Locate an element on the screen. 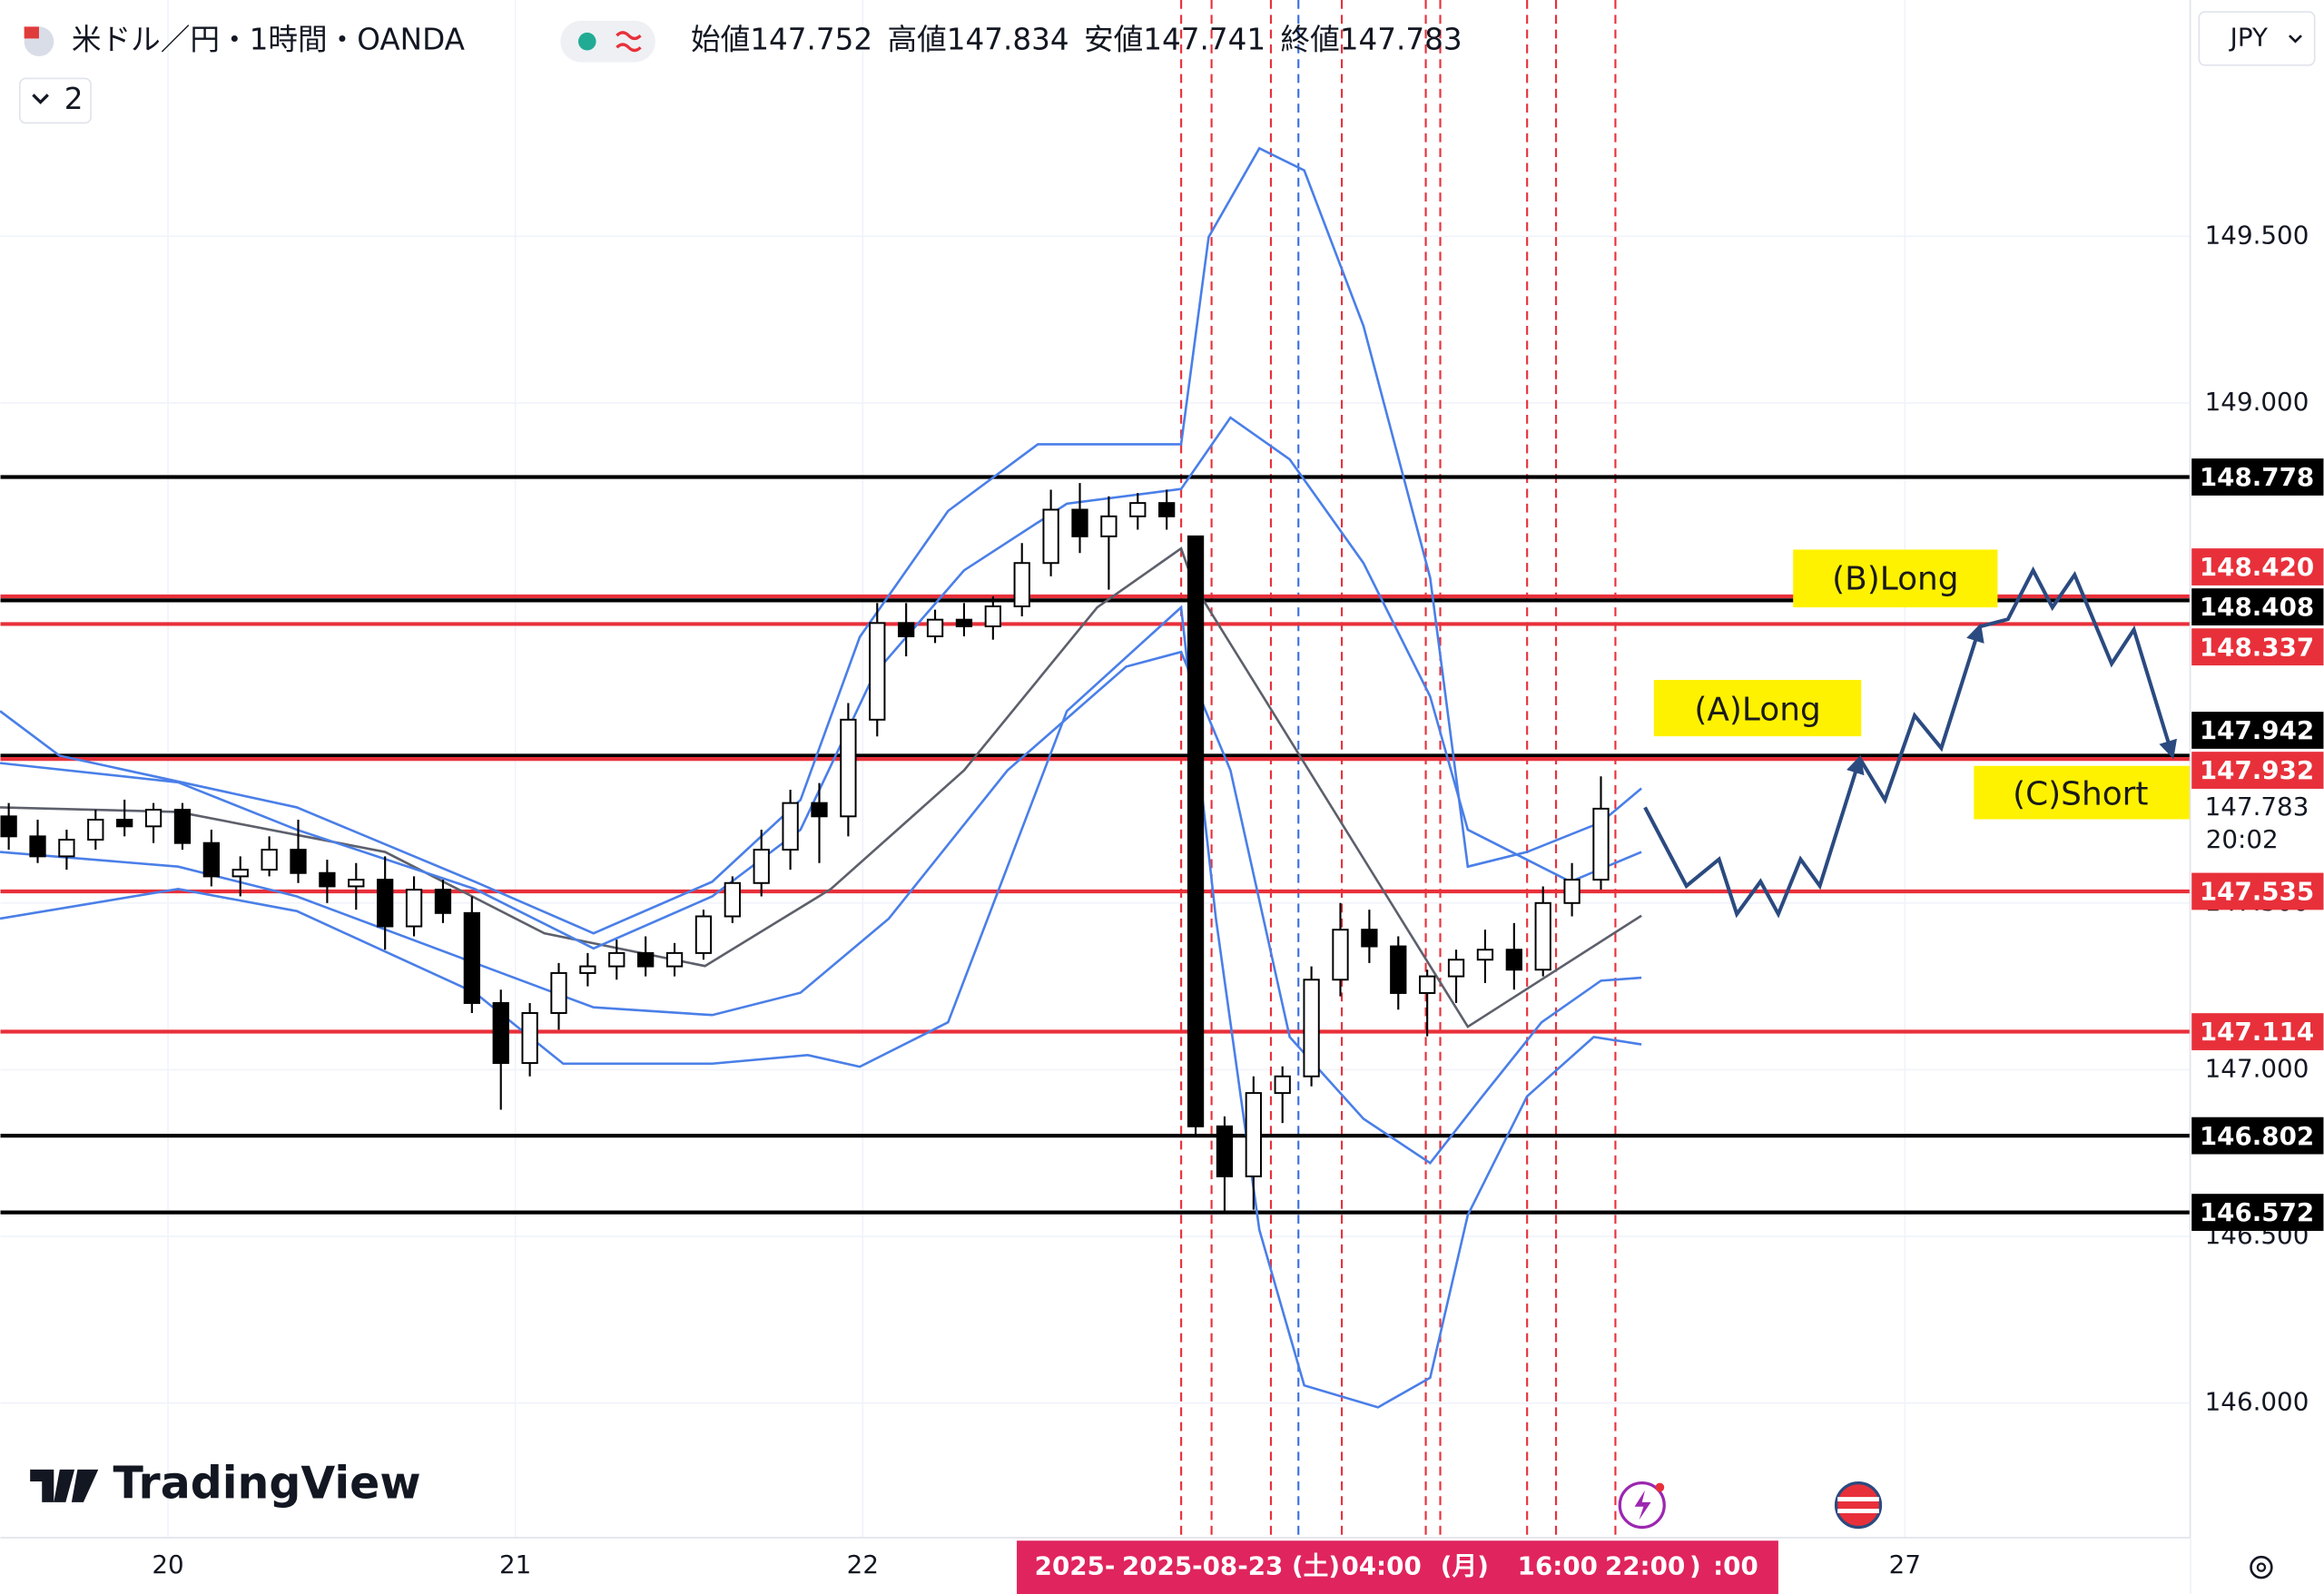 The image size is (2324, 1594). scenario-arrows is located at coordinates (1910, 743).